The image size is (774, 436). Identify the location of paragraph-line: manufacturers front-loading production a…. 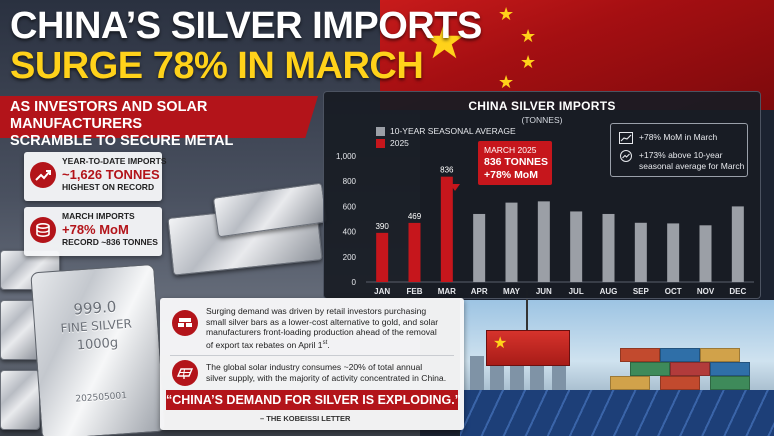
(321, 332).